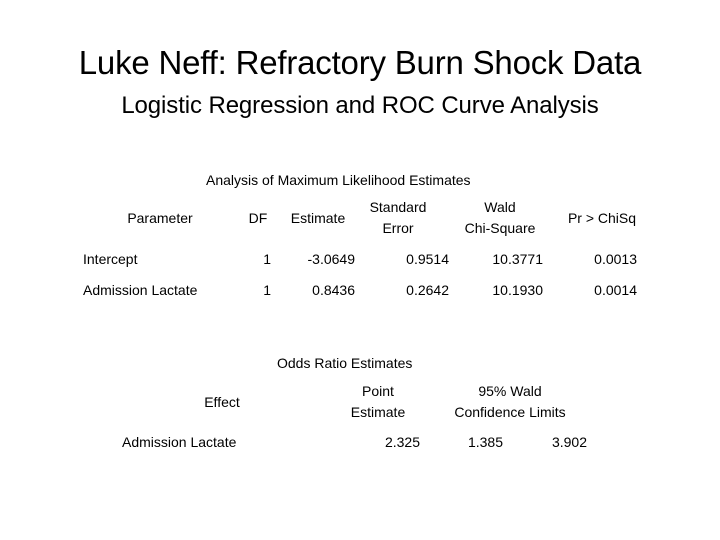 The image size is (720, 540). I want to click on mle-header-standard-error-line1: Standard, so click(398, 207).